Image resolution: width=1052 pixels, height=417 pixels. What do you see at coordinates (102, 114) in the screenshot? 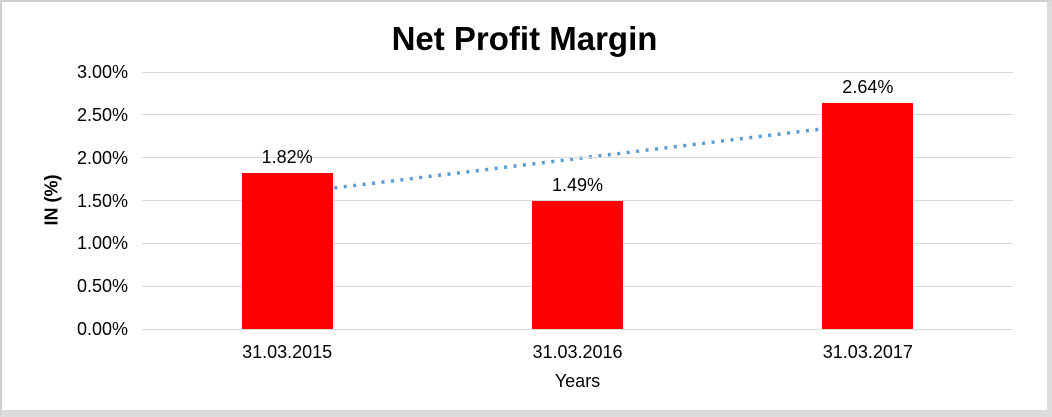
I see `y-tick-label: 2.50%` at bounding box center [102, 114].